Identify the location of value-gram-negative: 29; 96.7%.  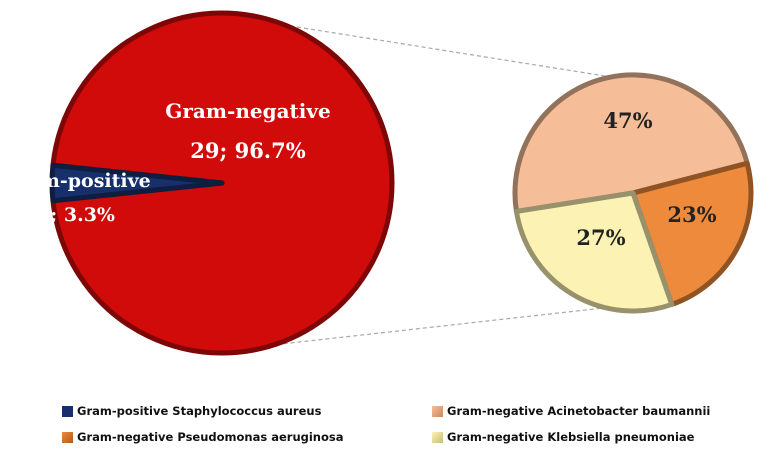
(247, 150).